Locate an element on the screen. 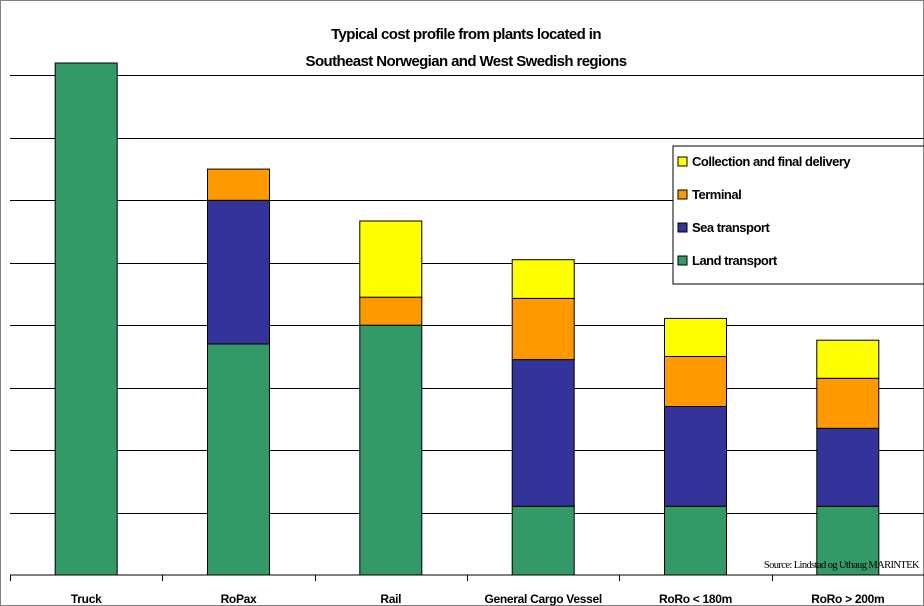  legend-label: Collection and final delivery is located at coordinates (771, 161).